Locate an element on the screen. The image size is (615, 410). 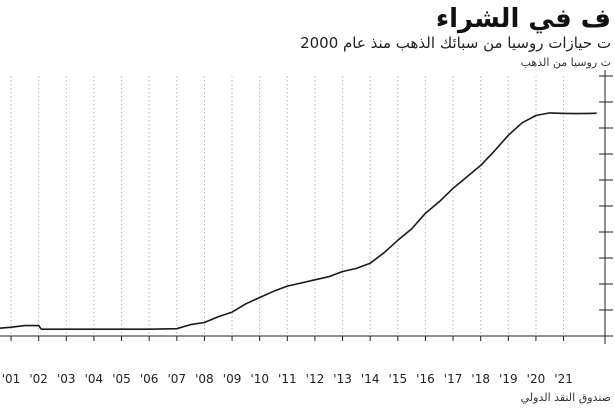
x-tick-label-3: '04 is located at coordinates (94, 379).